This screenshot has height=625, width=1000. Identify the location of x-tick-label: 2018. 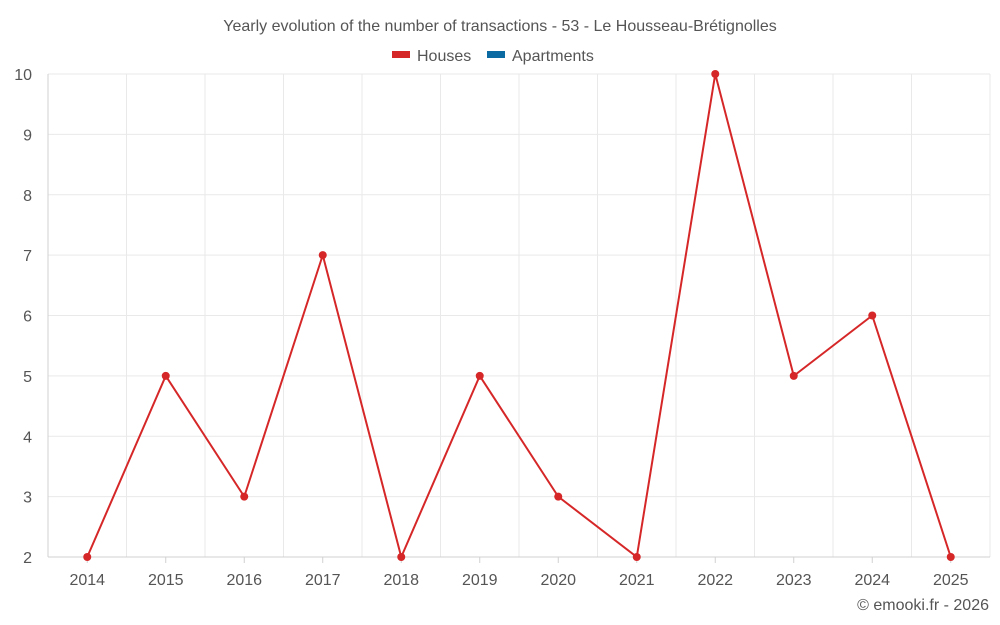
(401, 580).